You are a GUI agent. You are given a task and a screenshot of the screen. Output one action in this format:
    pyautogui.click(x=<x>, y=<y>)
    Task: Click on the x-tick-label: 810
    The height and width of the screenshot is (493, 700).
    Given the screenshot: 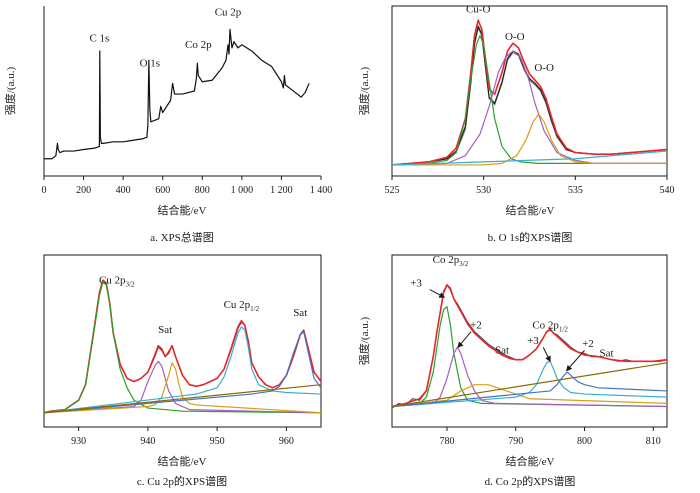 What is the action you would take?
    pyautogui.click(x=653, y=441)
    